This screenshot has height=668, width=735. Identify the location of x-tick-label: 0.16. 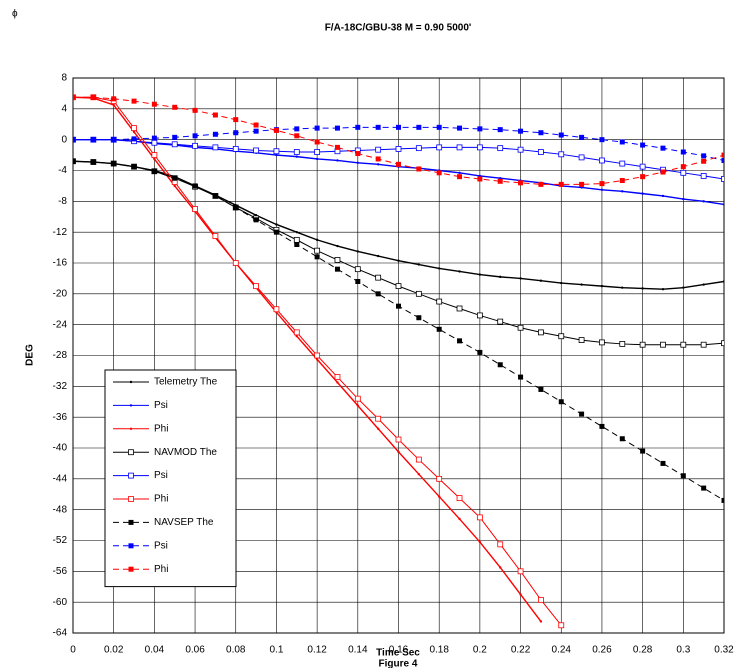
(399, 650).